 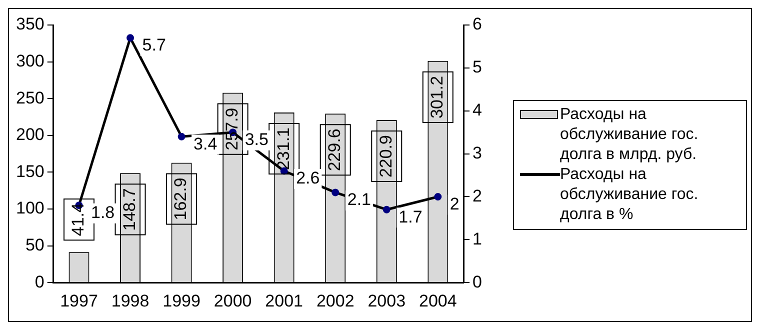 I want to click on data-label: 1.7, so click(x=410, y=216).